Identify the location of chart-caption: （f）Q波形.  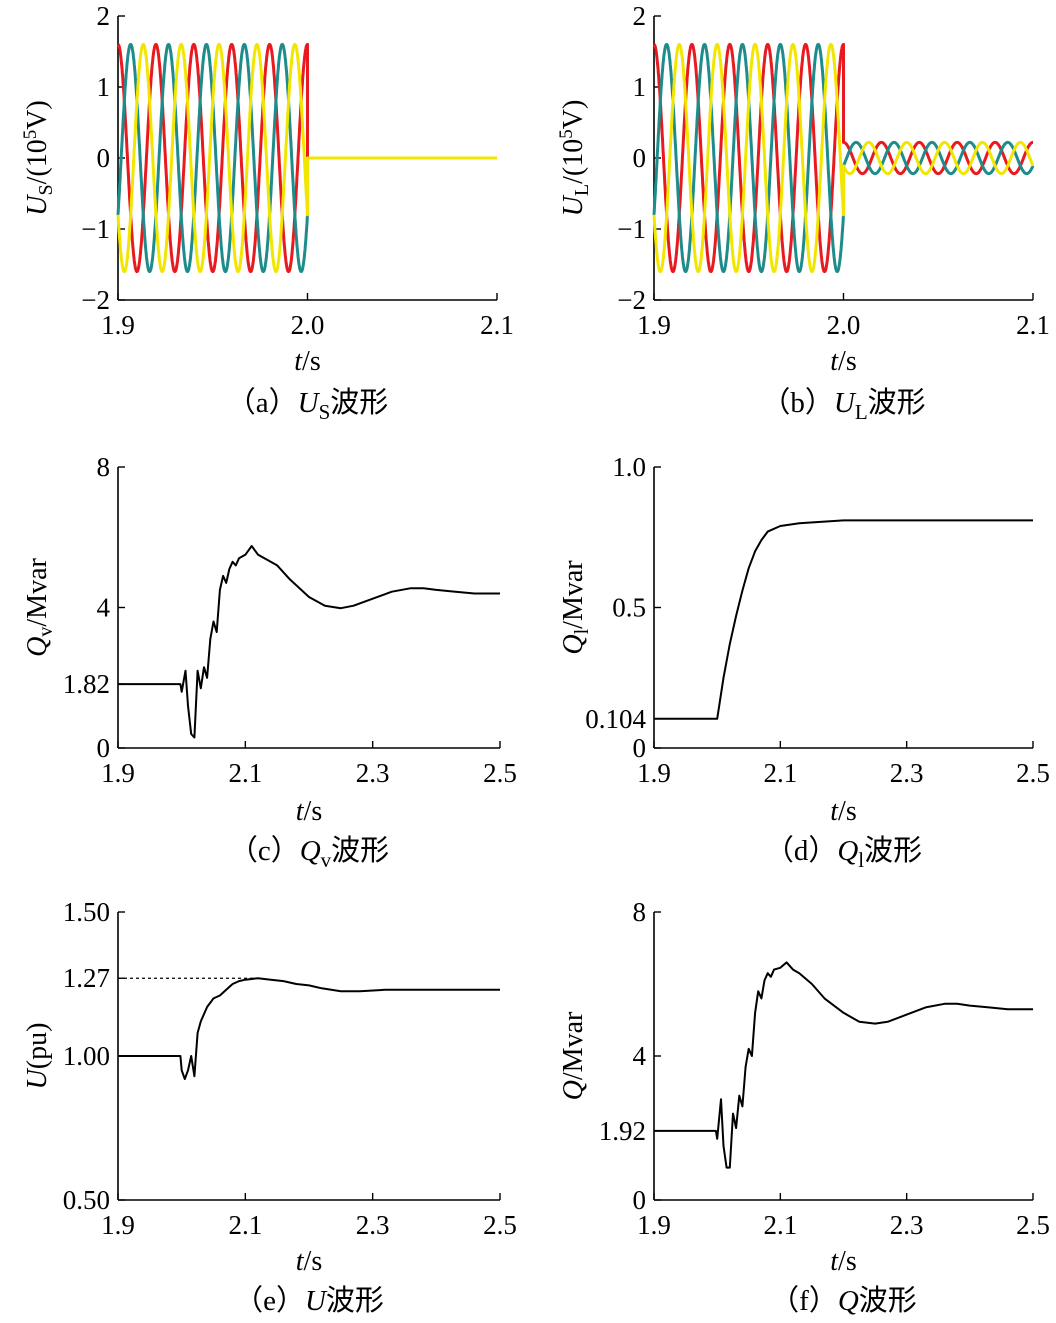
(843, 1300).